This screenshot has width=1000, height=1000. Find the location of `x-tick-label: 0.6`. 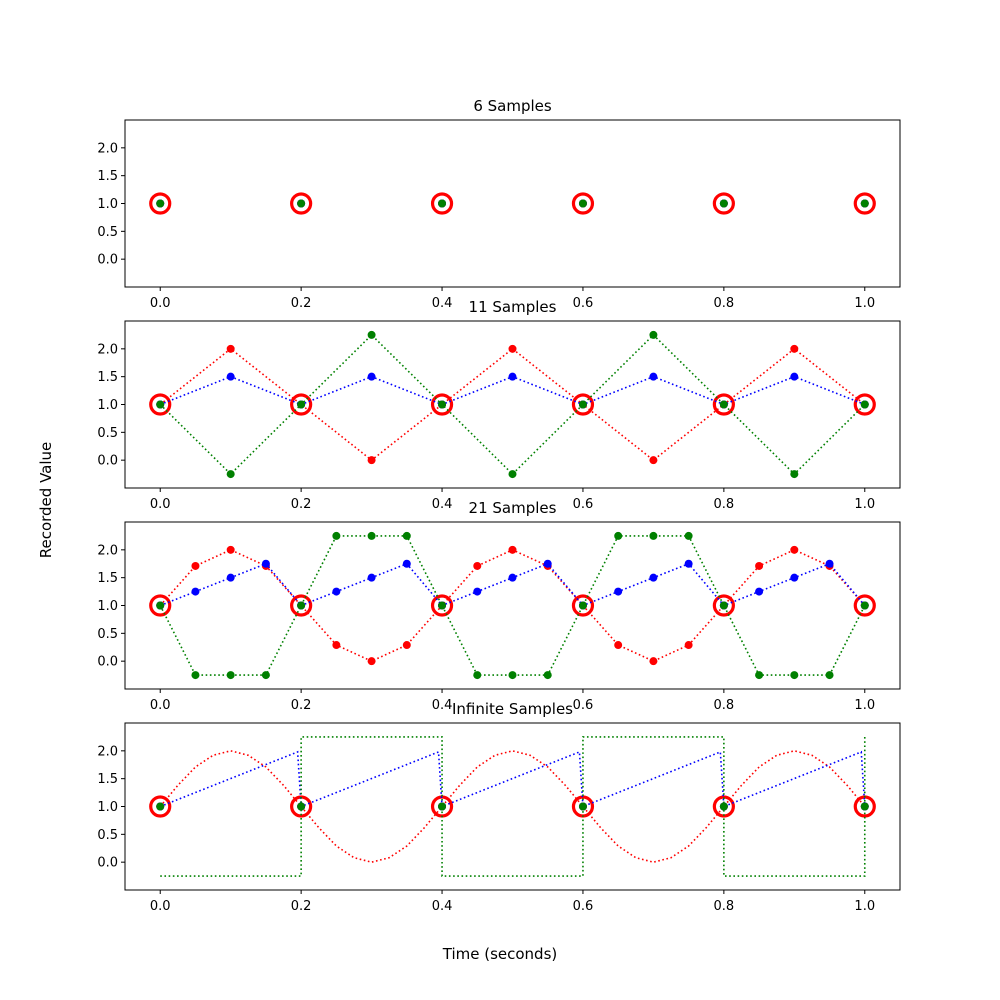

x-tick-label: 0.6 is located at coordinates (583, 705).